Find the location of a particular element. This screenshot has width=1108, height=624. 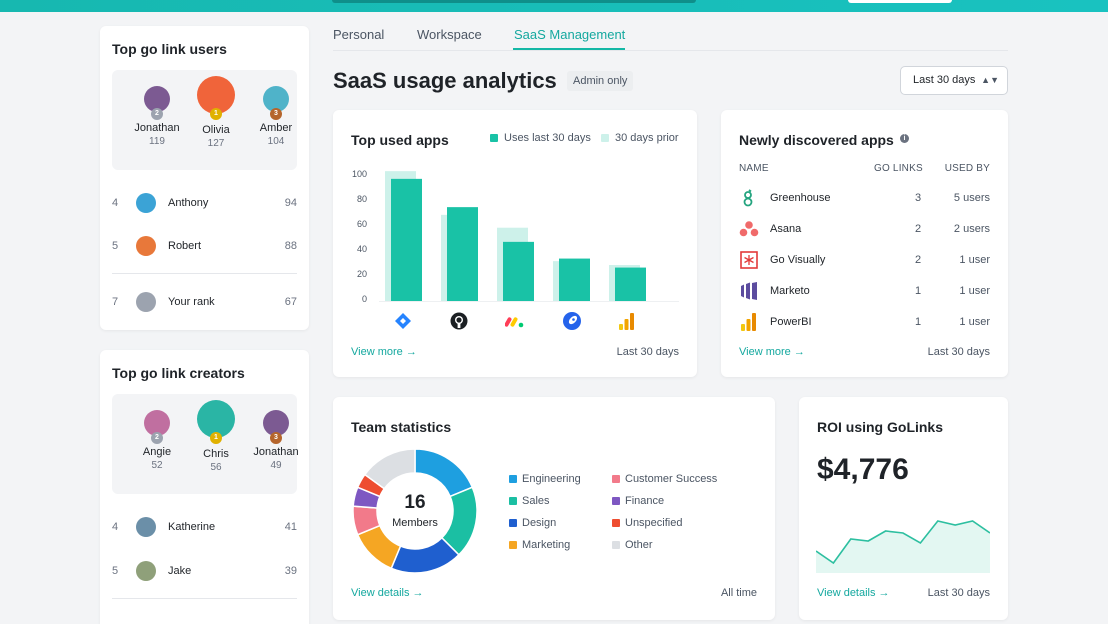

team-donut-chart is located at coordinates (415, 511).